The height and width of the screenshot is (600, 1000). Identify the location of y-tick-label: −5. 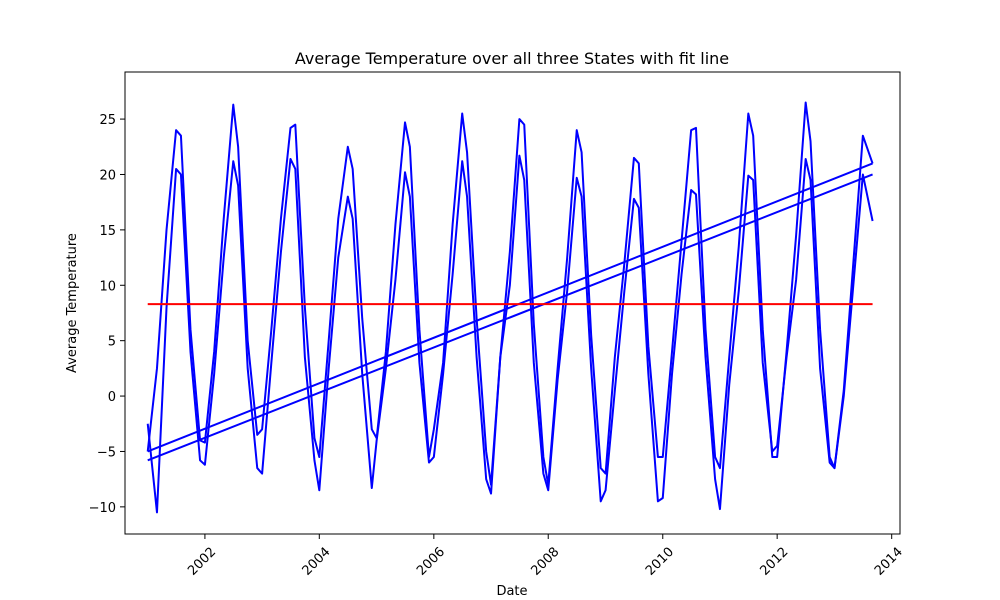
(106, 452).